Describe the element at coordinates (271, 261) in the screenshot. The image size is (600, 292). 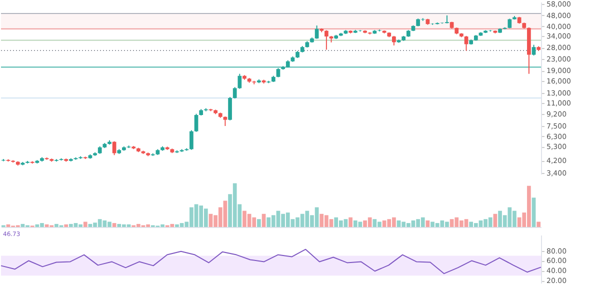
I see `line-series` at that location.